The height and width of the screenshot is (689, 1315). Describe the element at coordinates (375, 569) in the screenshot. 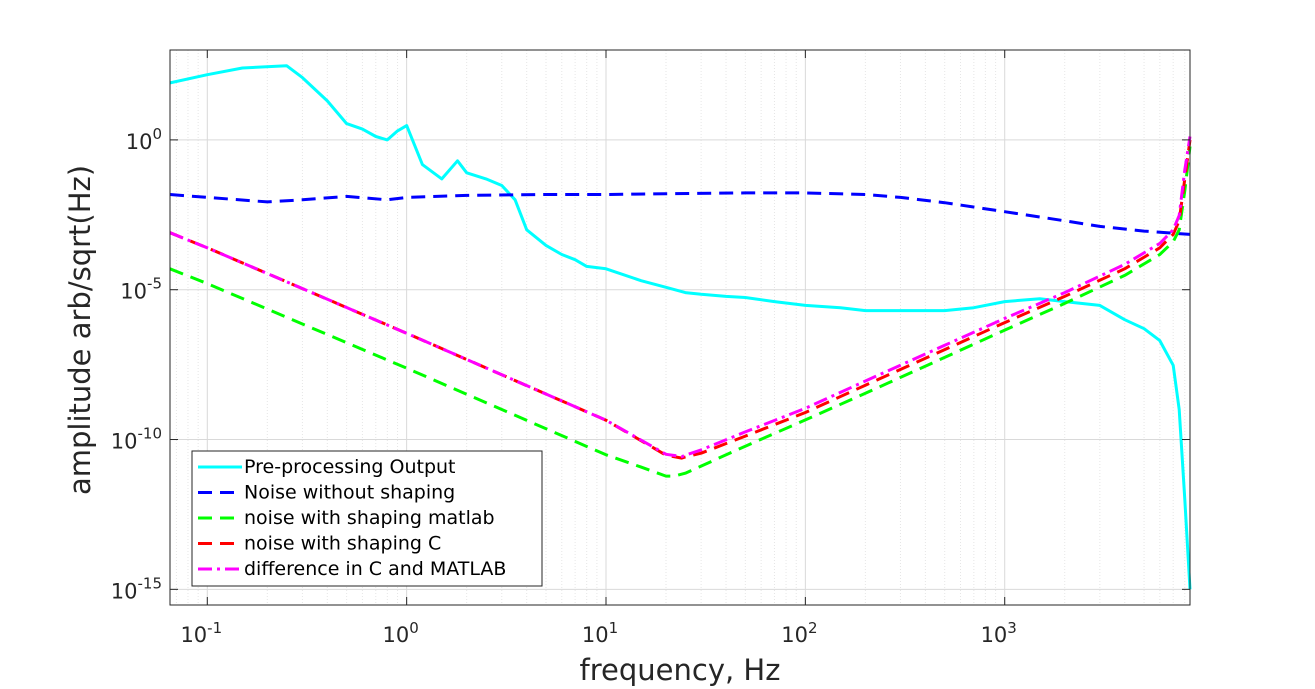

I see `legend-label: difference in C and MATLAB` at that location.